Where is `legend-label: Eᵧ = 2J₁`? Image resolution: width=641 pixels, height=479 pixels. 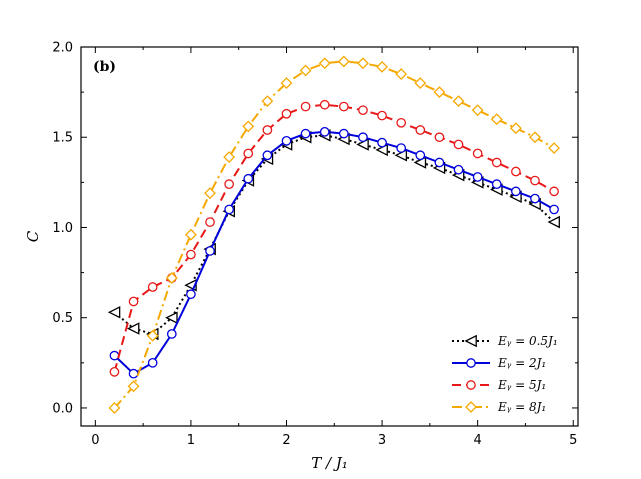
legend-label: Eᵧ = 2J₁ is located at coordinates (521, 363).